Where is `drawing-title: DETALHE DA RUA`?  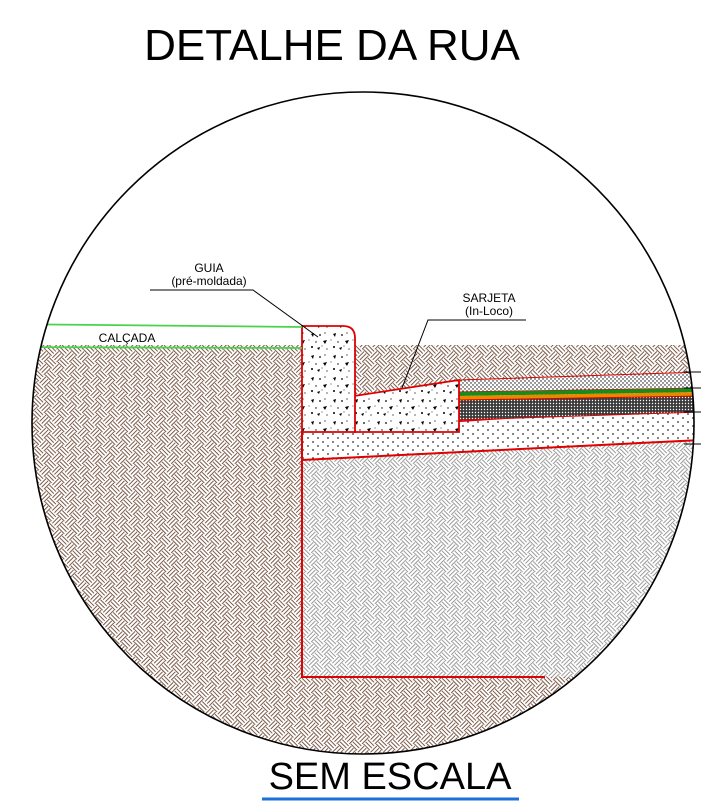 drawing-title: DETALHE DA RUA is located at coordinates (332, 45).